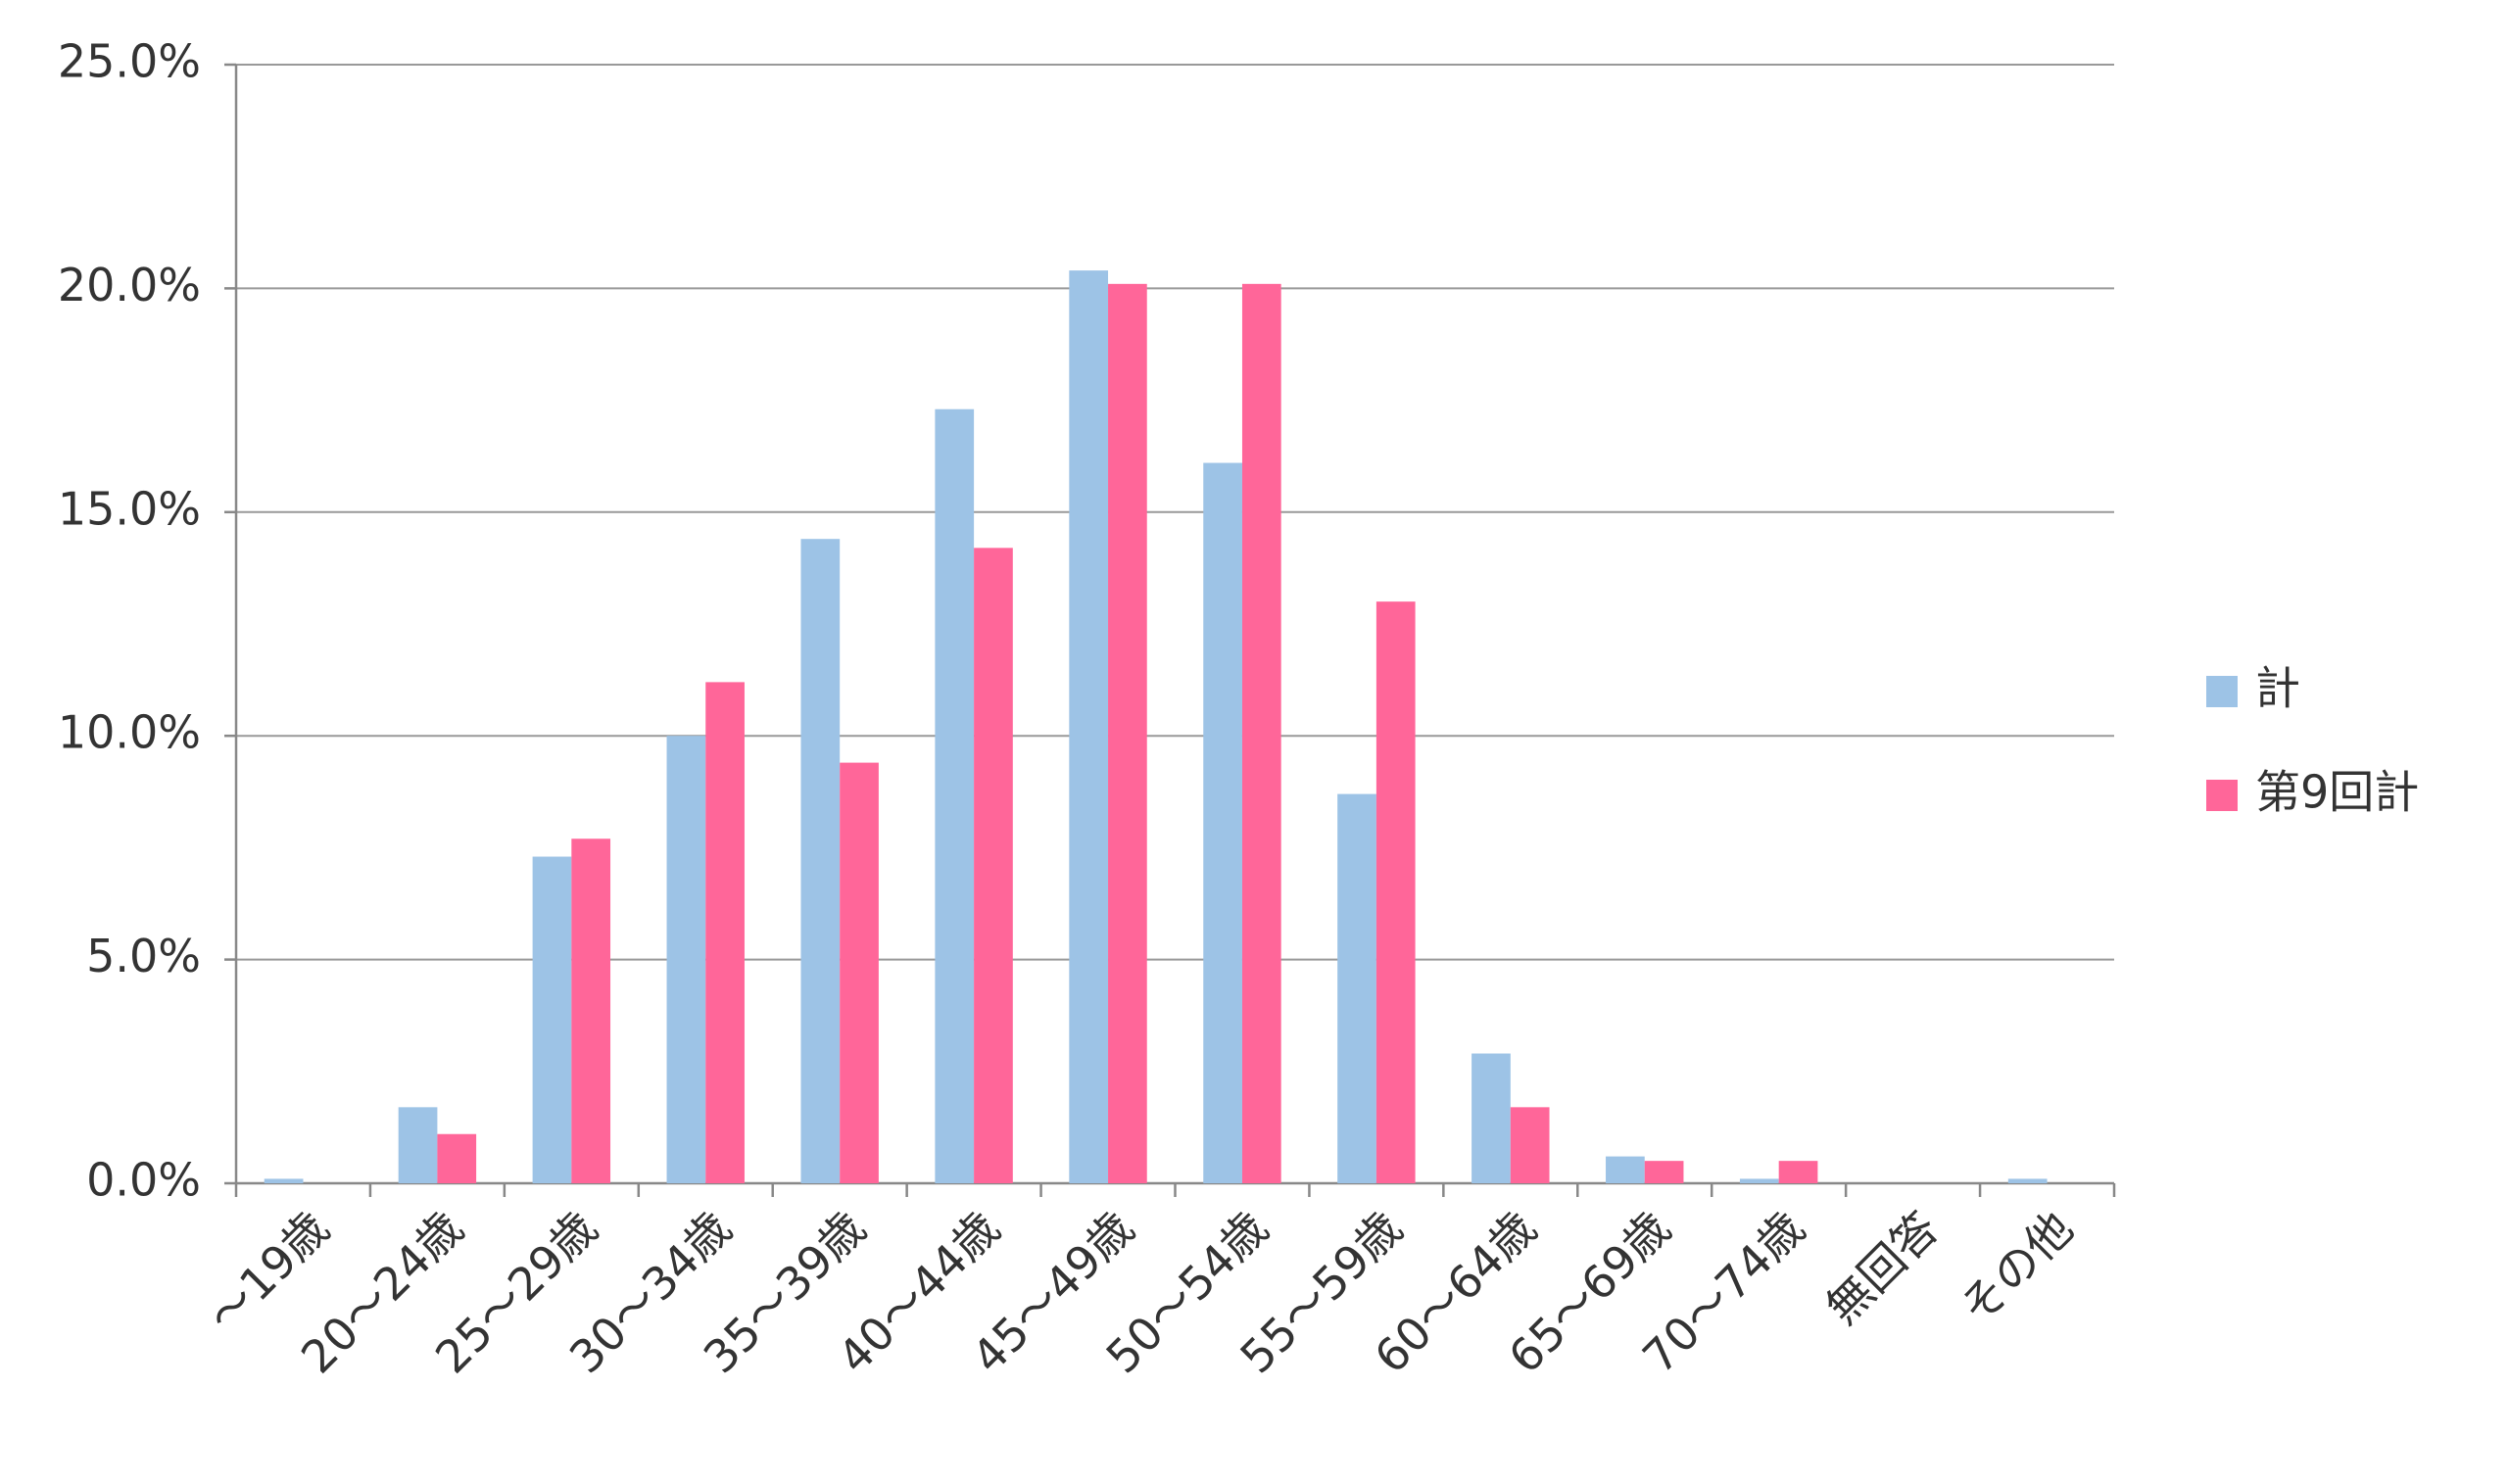  Describe the element at coordinates (1882, 1267) in the screenshot. I see `x-tick-label: 無回答` at that location.